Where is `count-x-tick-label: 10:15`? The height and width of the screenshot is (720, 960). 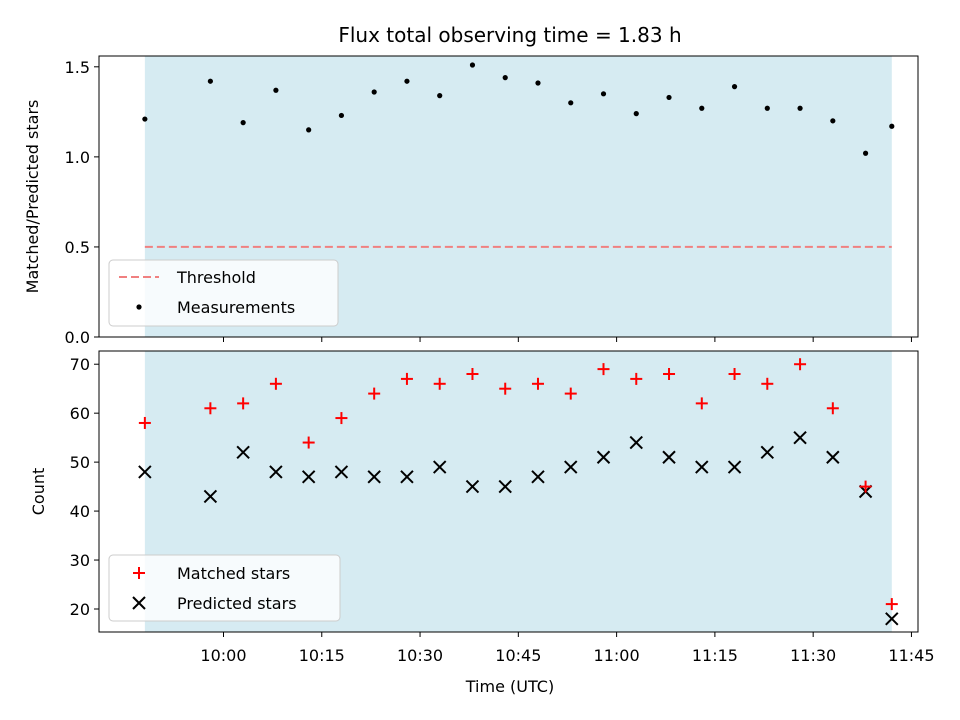 count-x-tick-label: 10:15 is located at coordinates (322, 655).